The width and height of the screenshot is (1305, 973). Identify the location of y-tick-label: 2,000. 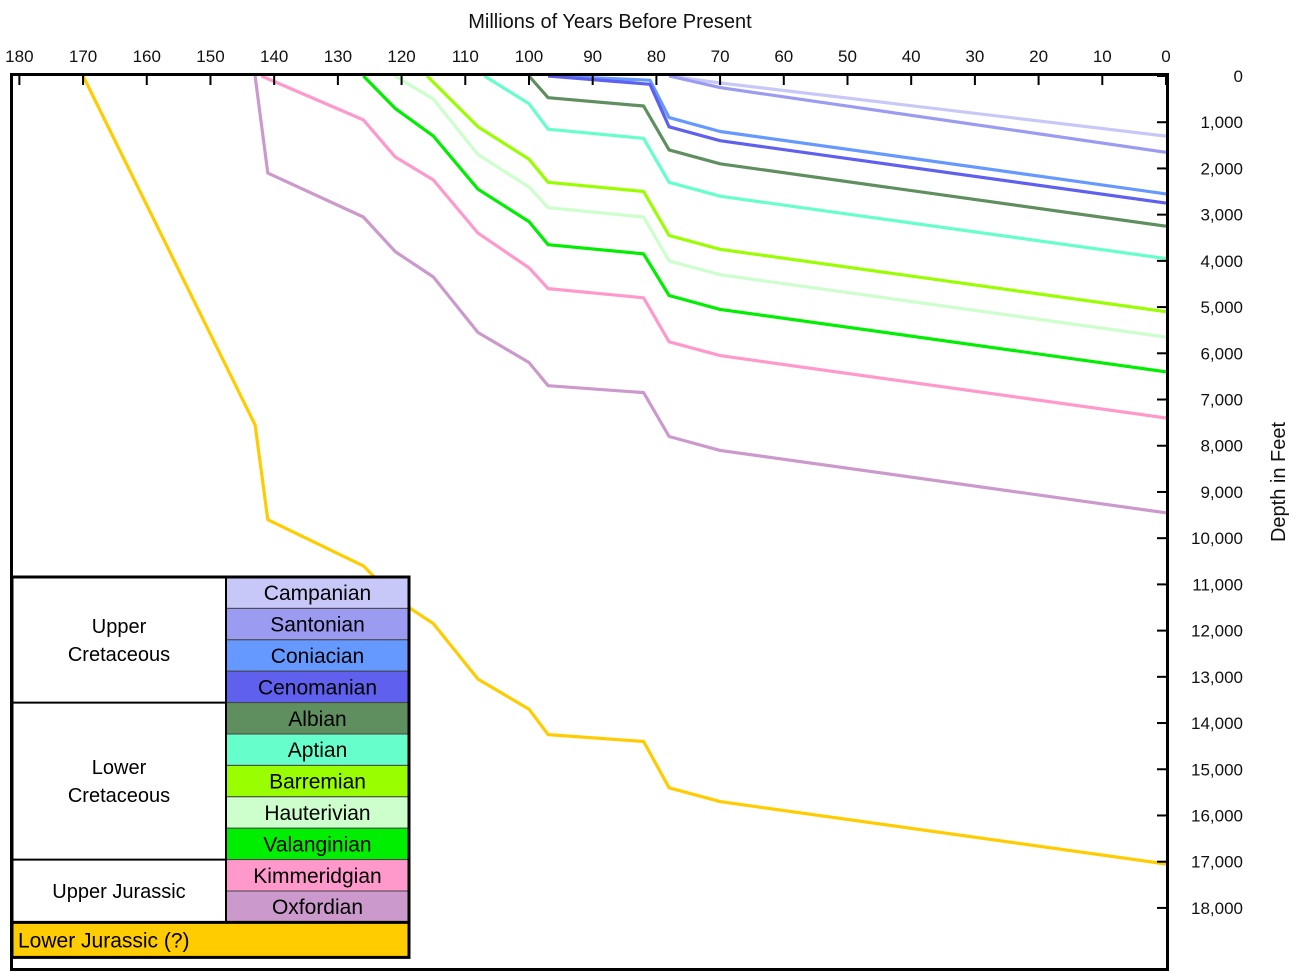
(1221, 168).